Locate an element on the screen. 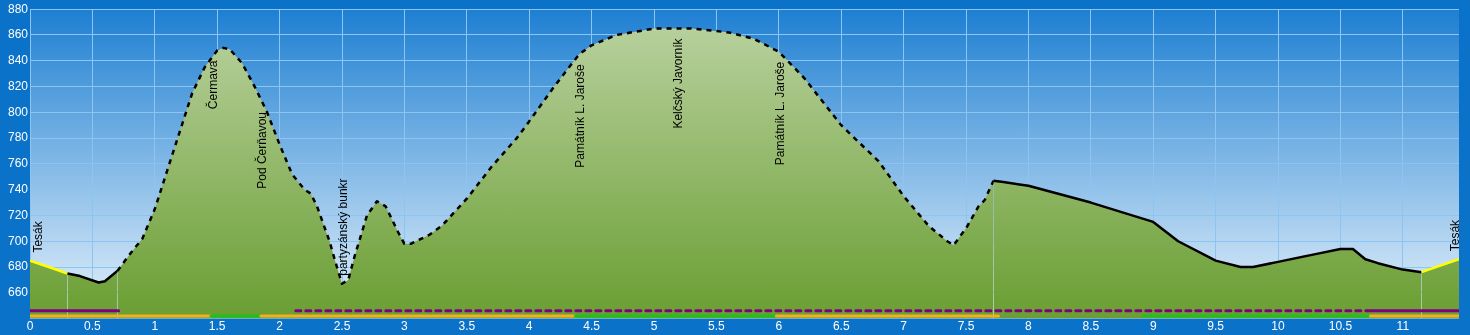 The image size is (1470, 335). x-tick-label: 5 is located at coordinates (654, 326).